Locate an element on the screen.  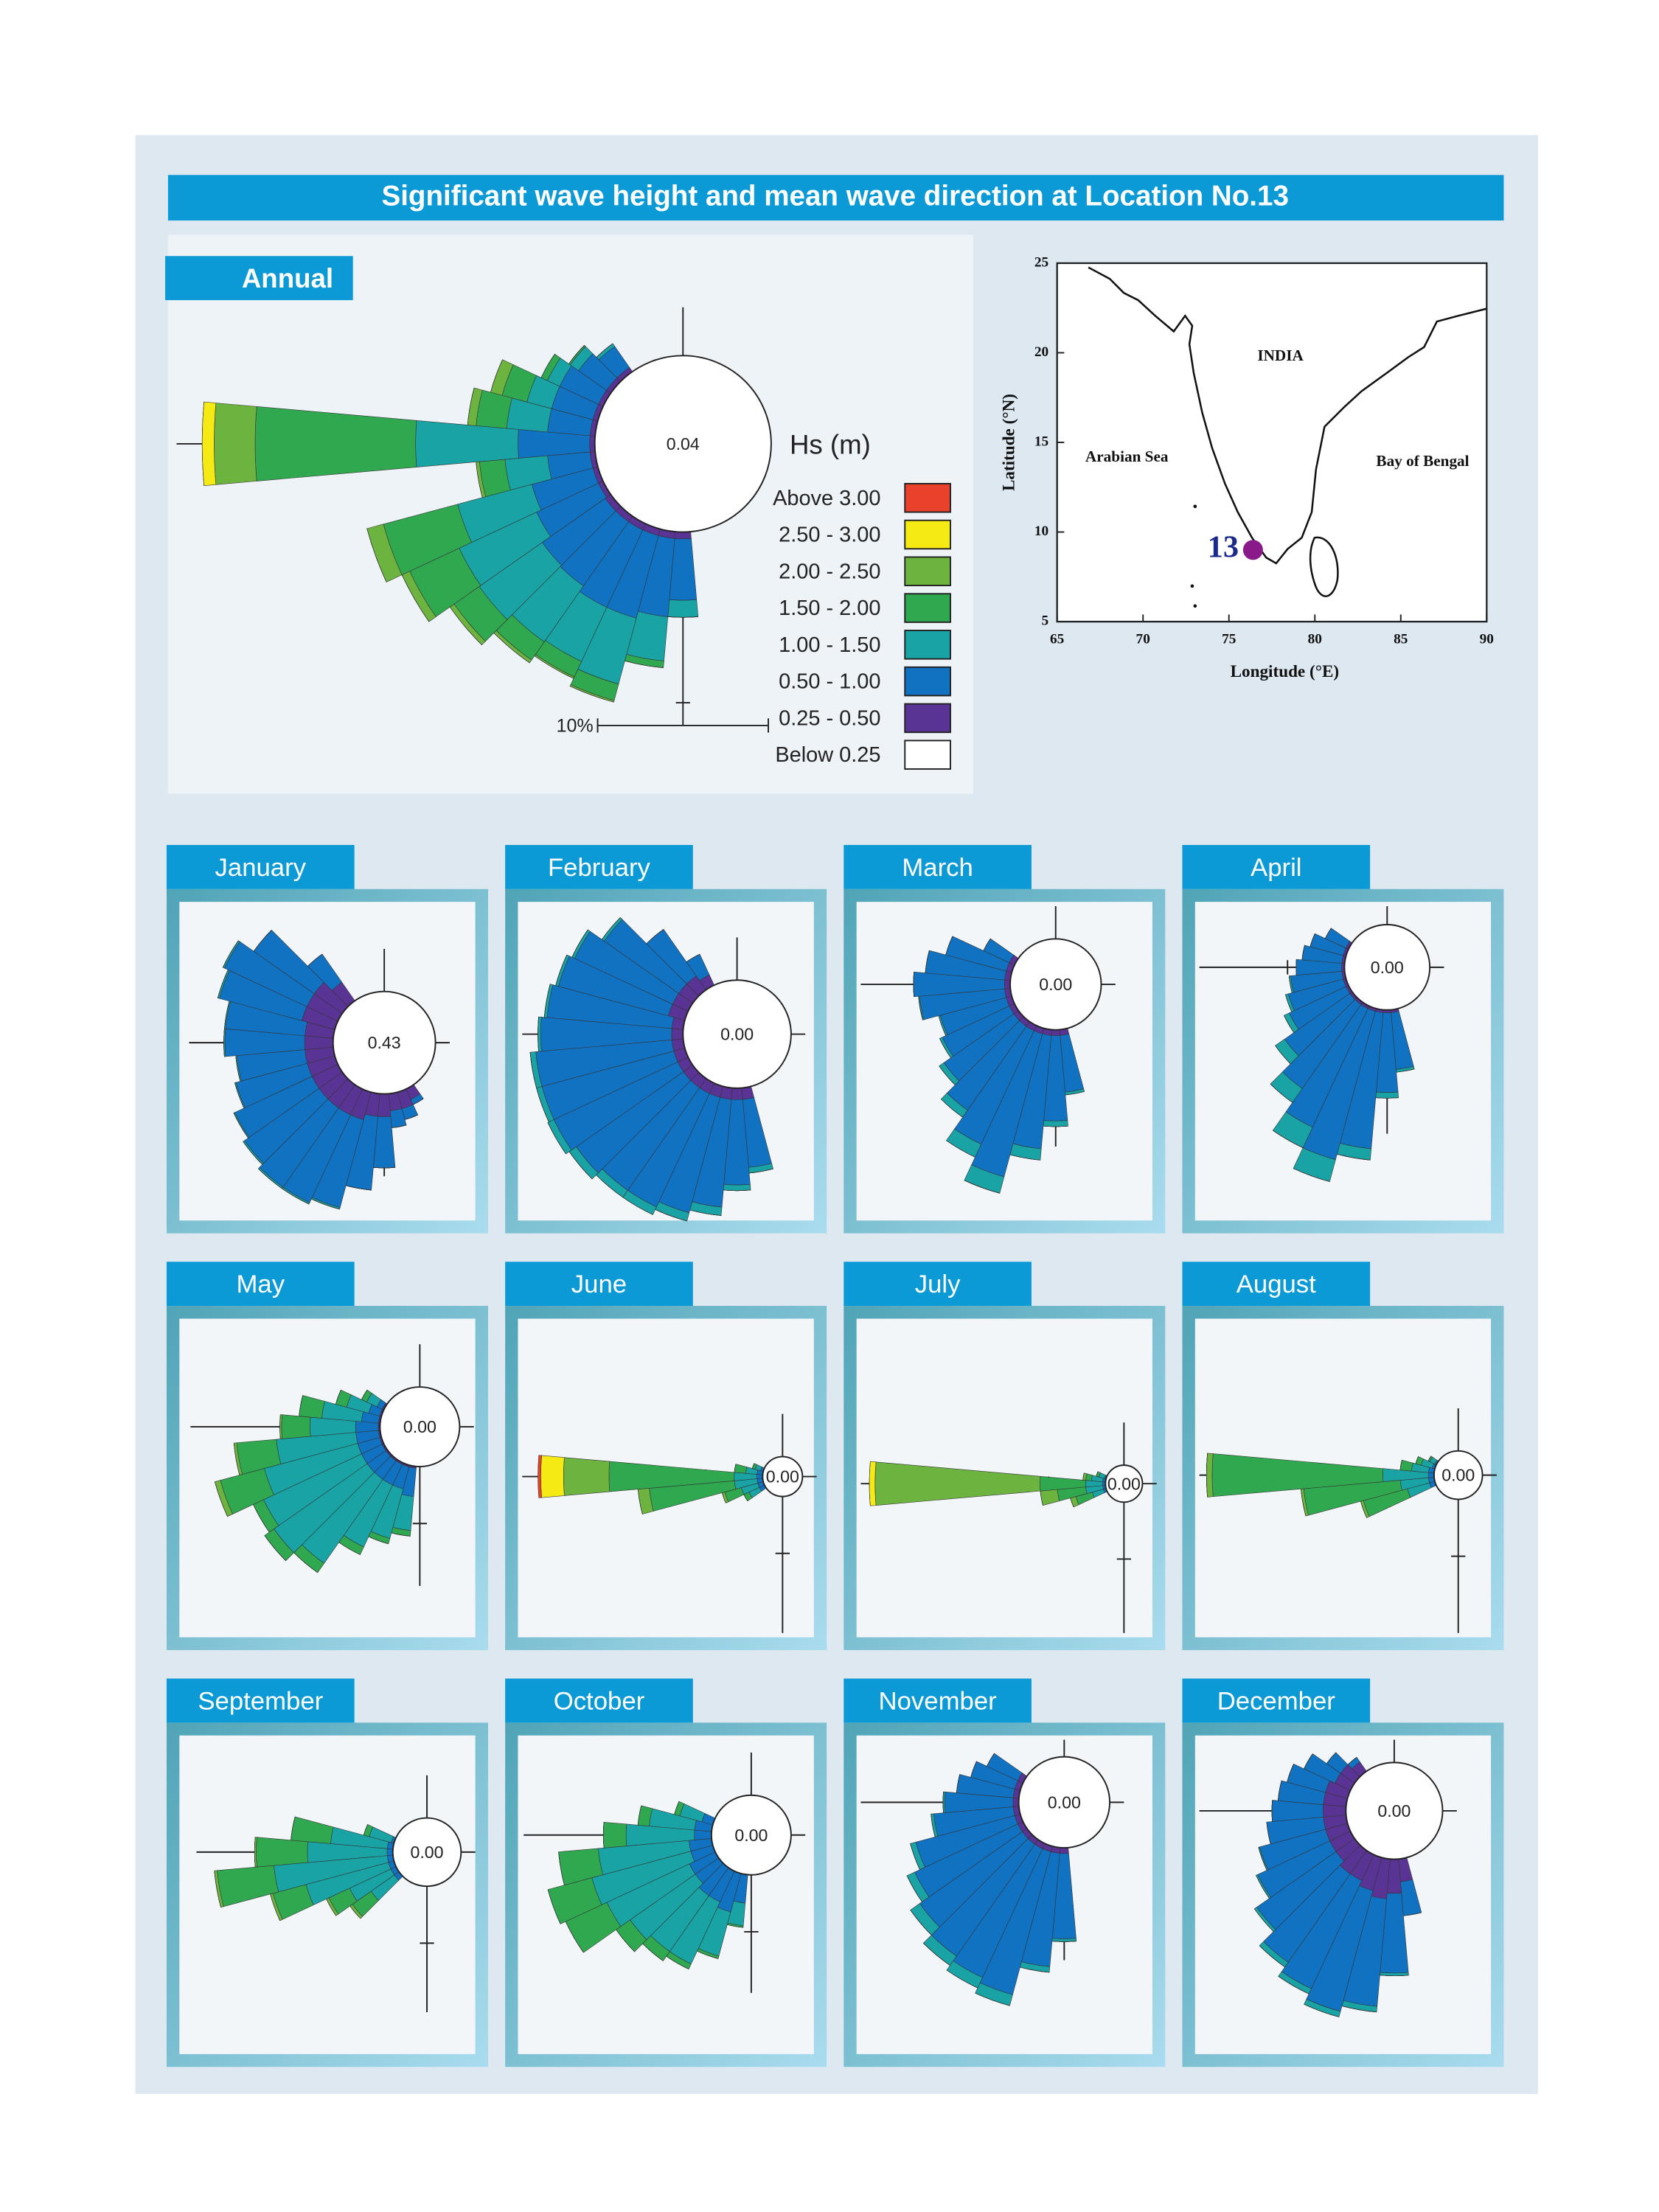
map-x-tick-label: 80 is located at coordinates (1315, 639).